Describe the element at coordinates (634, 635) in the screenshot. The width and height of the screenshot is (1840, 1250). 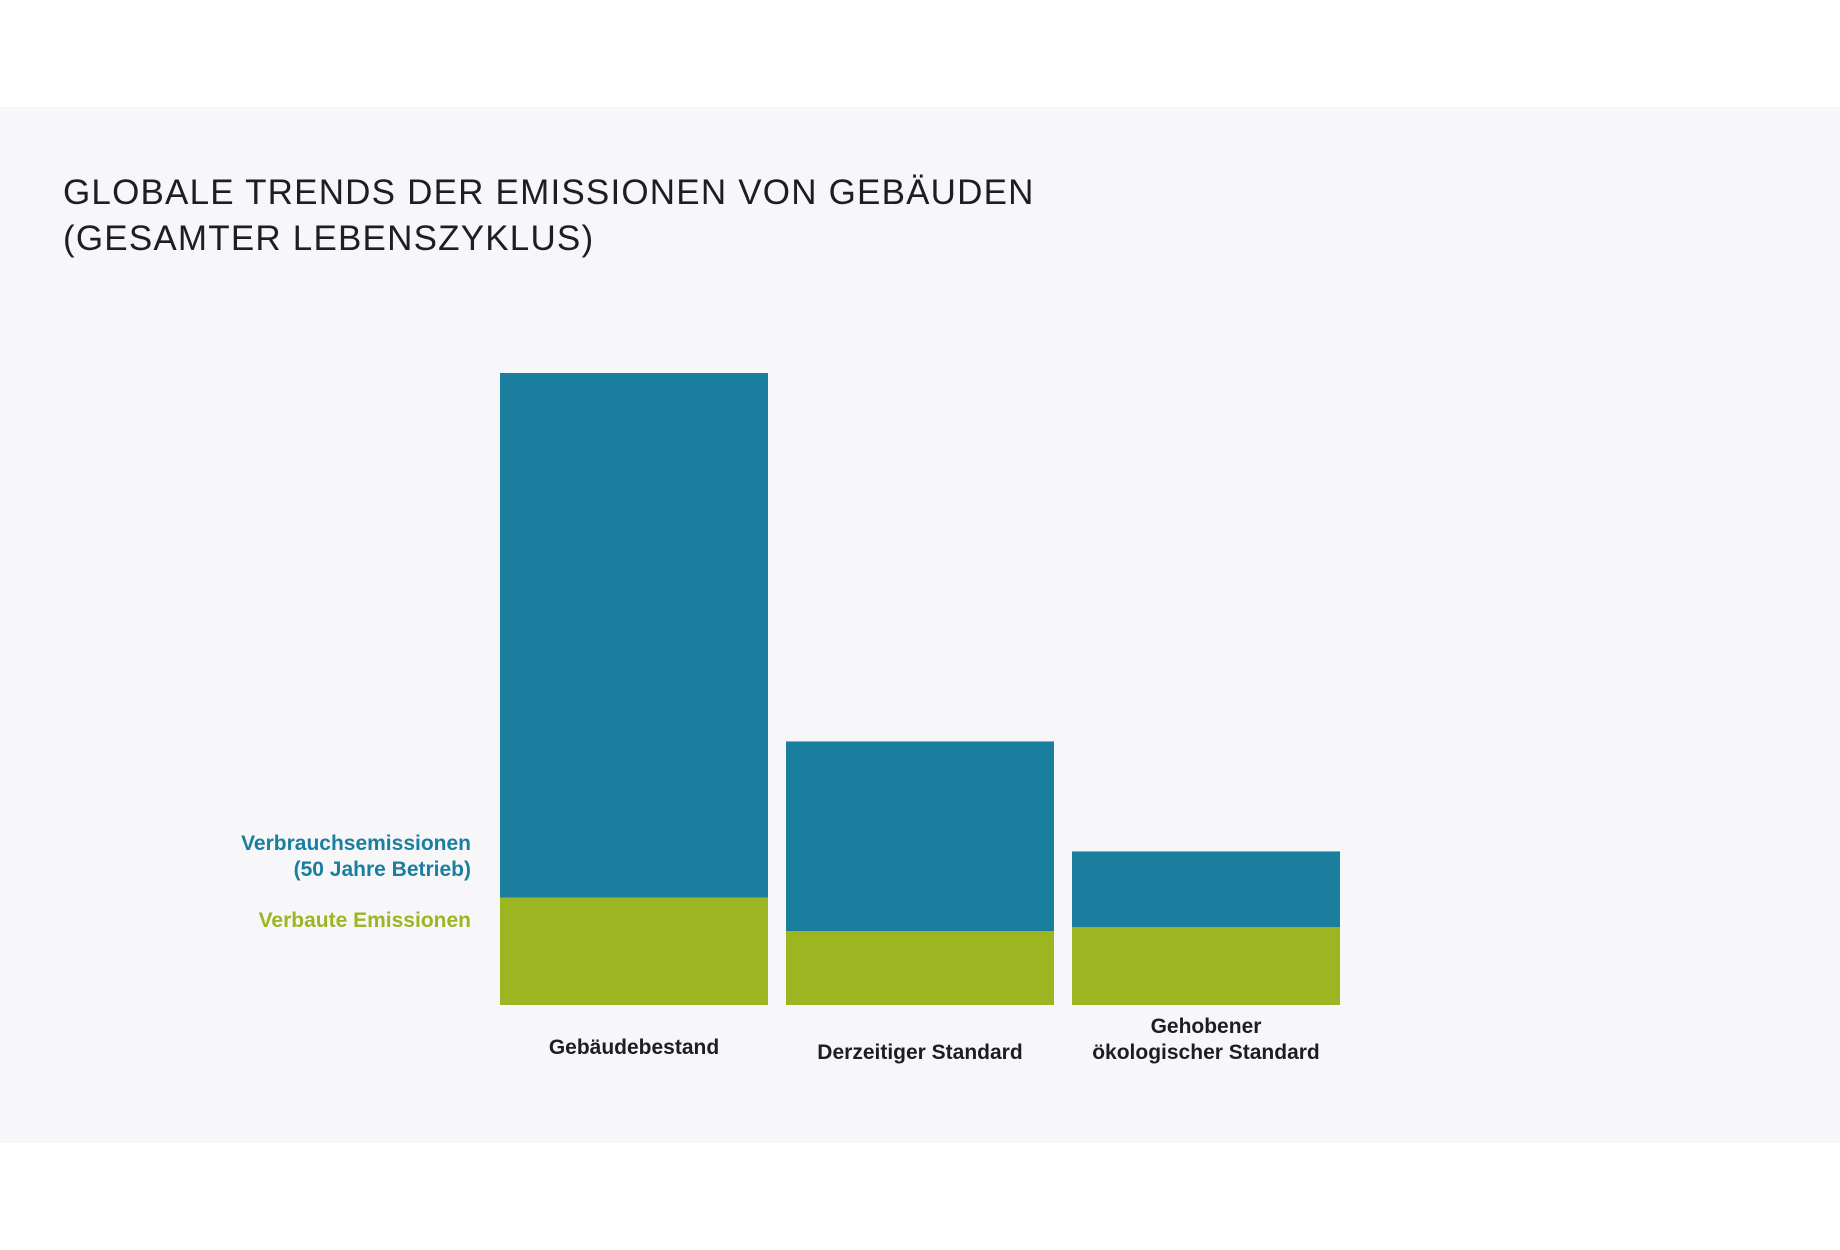
I see `bar-gebaeudebestand-operational` at that location.